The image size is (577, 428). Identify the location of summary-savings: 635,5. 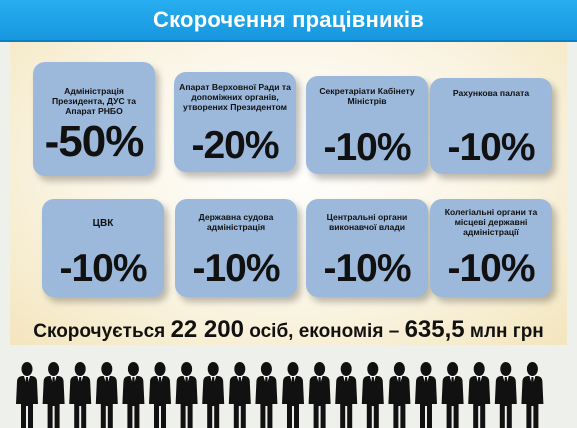
(434, 329).